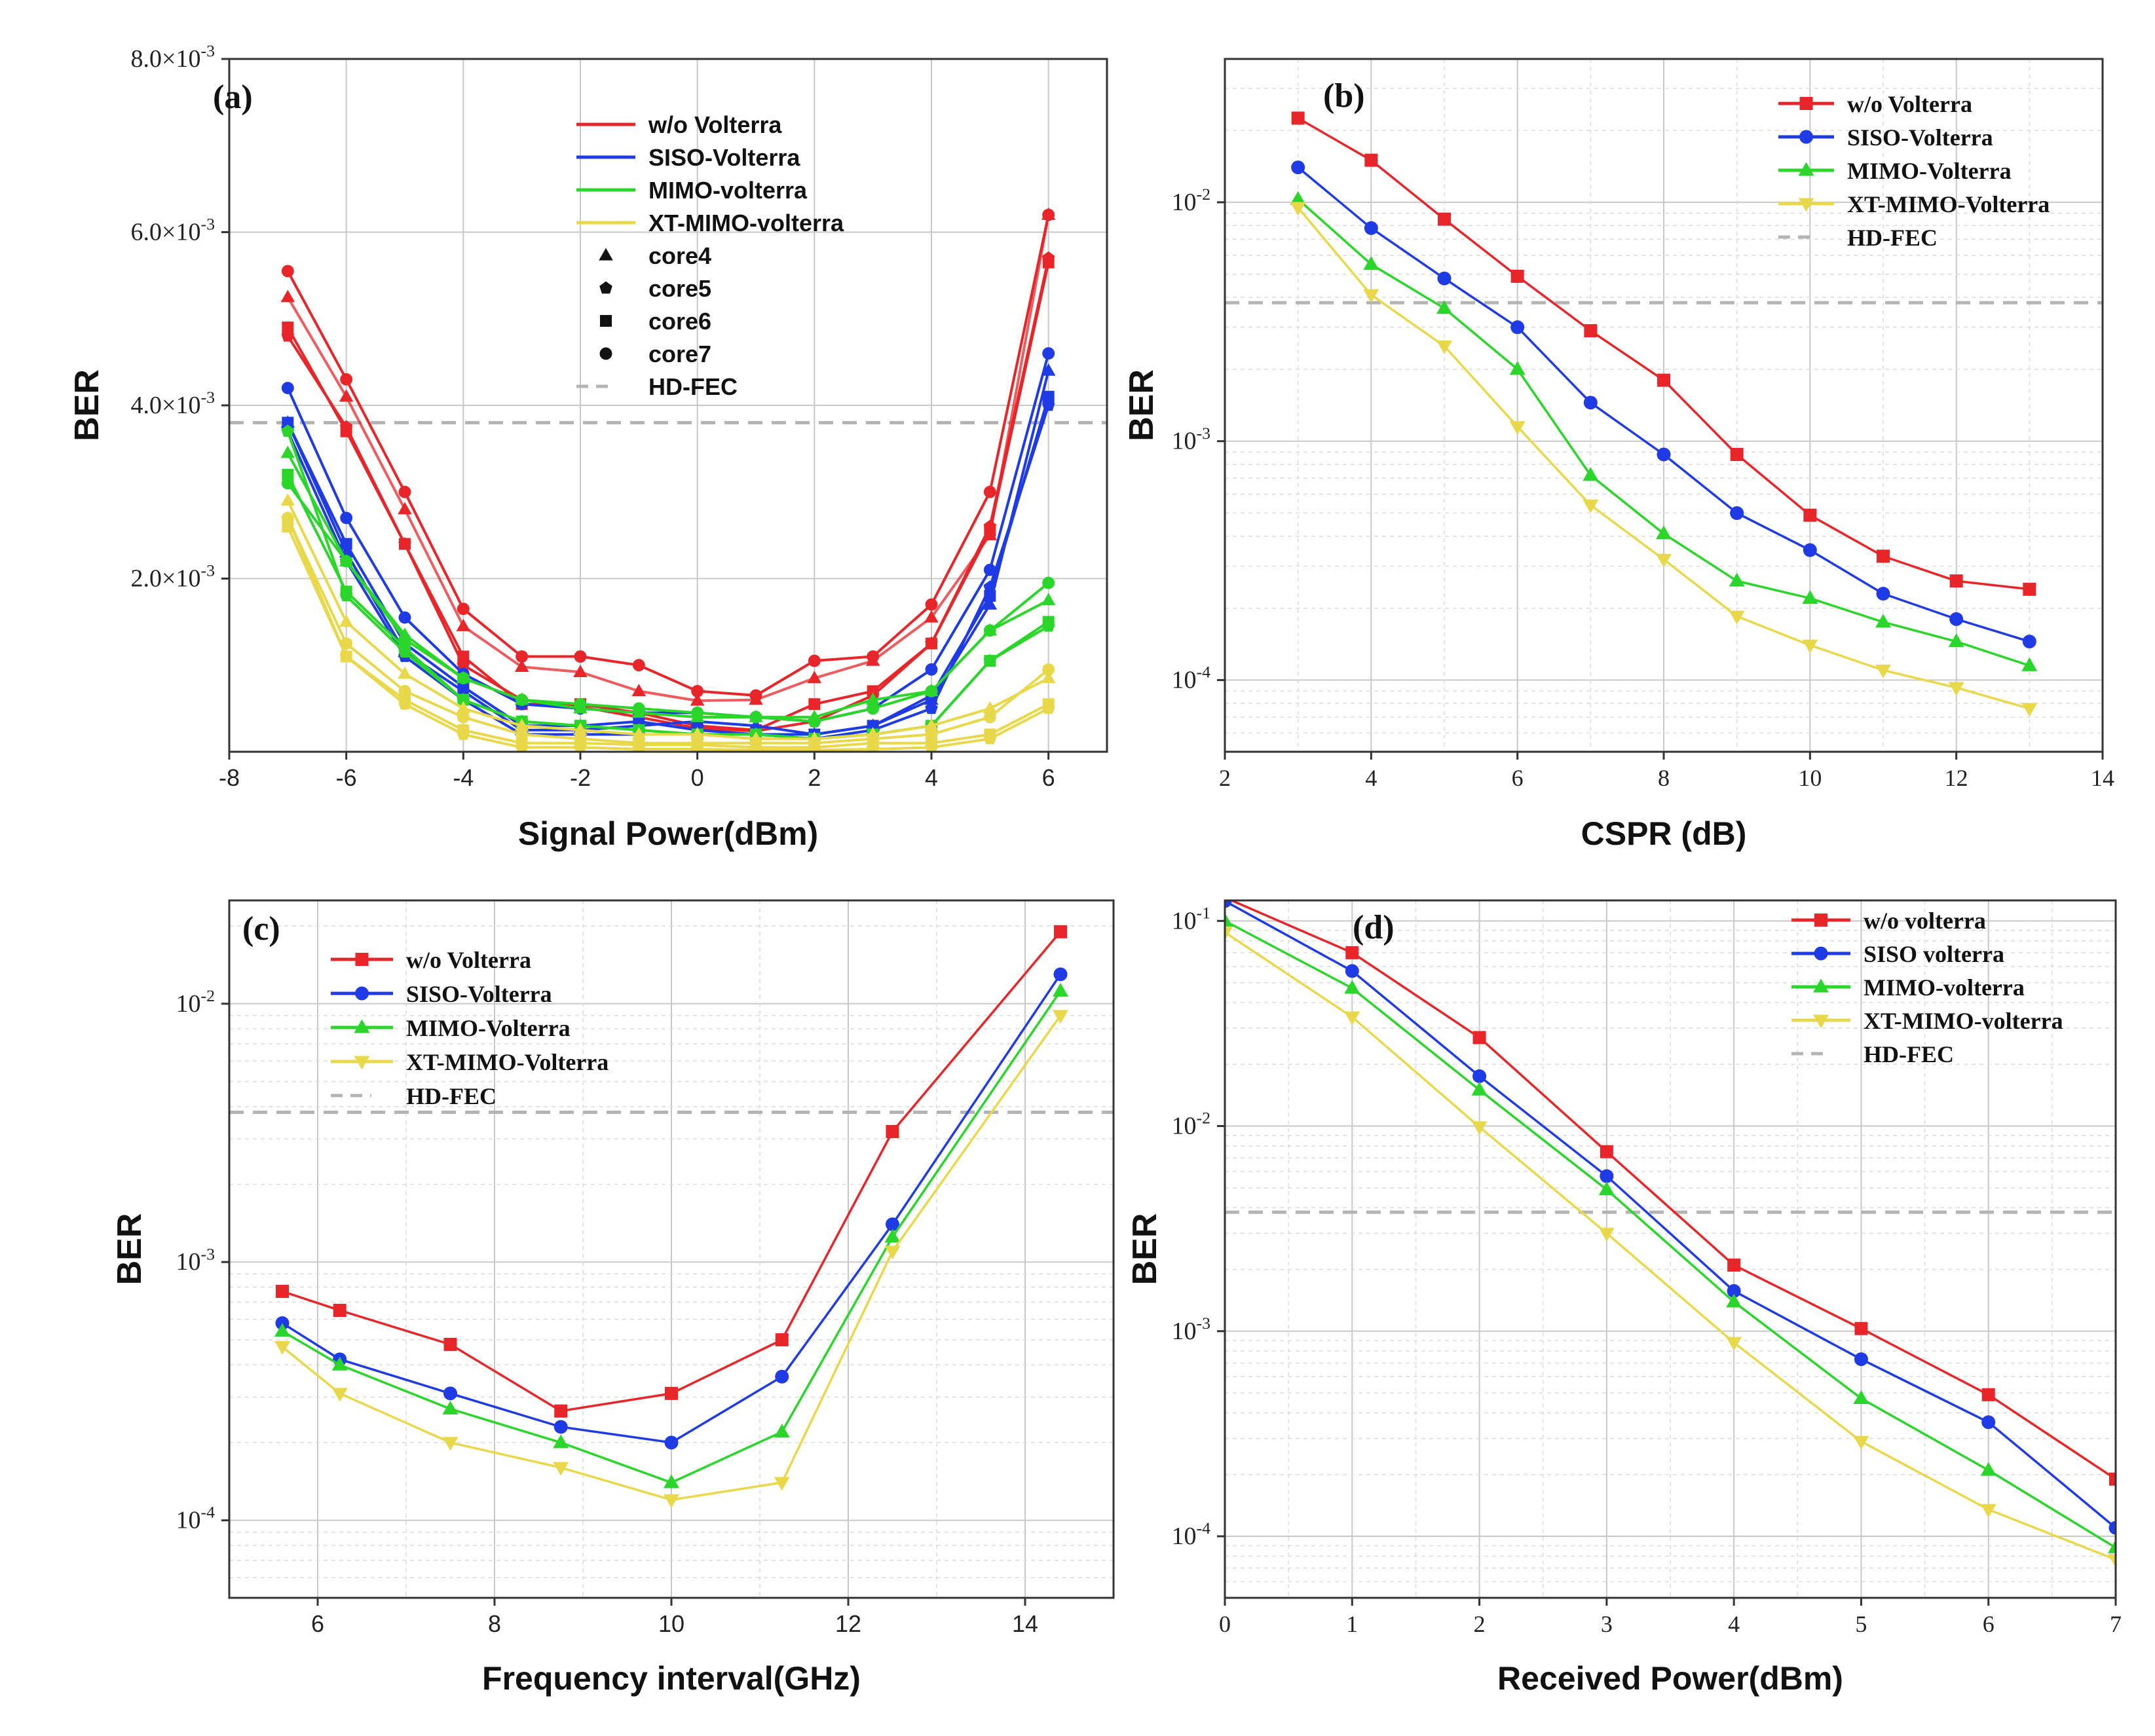  Describe the element at coordinates (606, 254) in the screenshot. I see `legend-marker` at that location.